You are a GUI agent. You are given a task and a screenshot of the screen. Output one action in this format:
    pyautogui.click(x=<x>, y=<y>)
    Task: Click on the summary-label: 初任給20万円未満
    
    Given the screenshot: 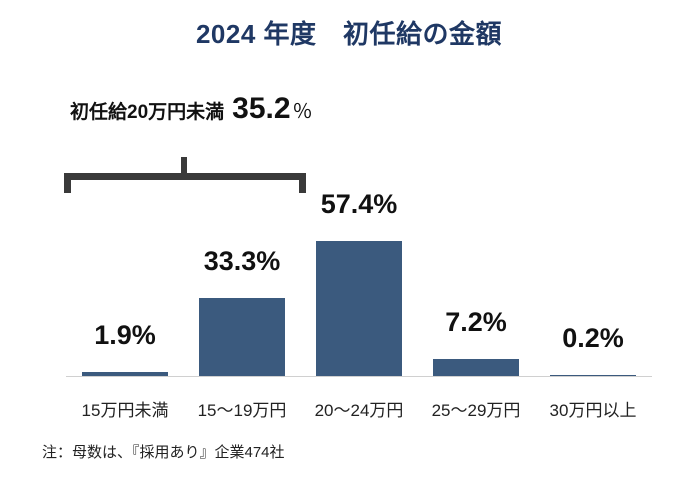 What is the action you would take?
    pyautogui.click(x=147, y=112)
    